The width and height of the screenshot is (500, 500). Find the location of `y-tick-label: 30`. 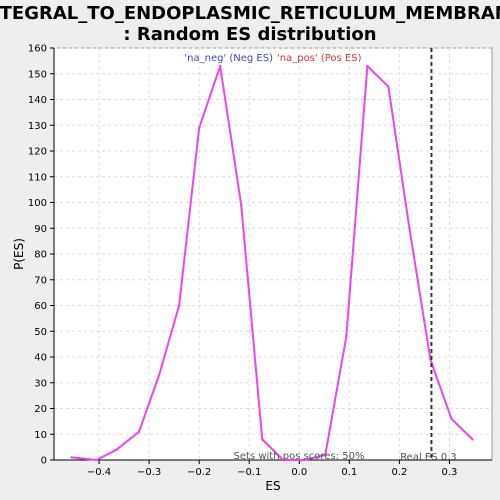

y-tick-label: 30 is located at coordinates (40, 383).